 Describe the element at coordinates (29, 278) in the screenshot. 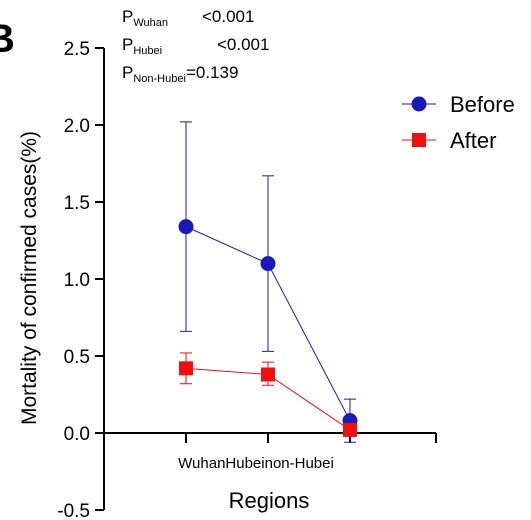

I see `y-axis-label: Mortality of confirmed cases(%)` at that location.